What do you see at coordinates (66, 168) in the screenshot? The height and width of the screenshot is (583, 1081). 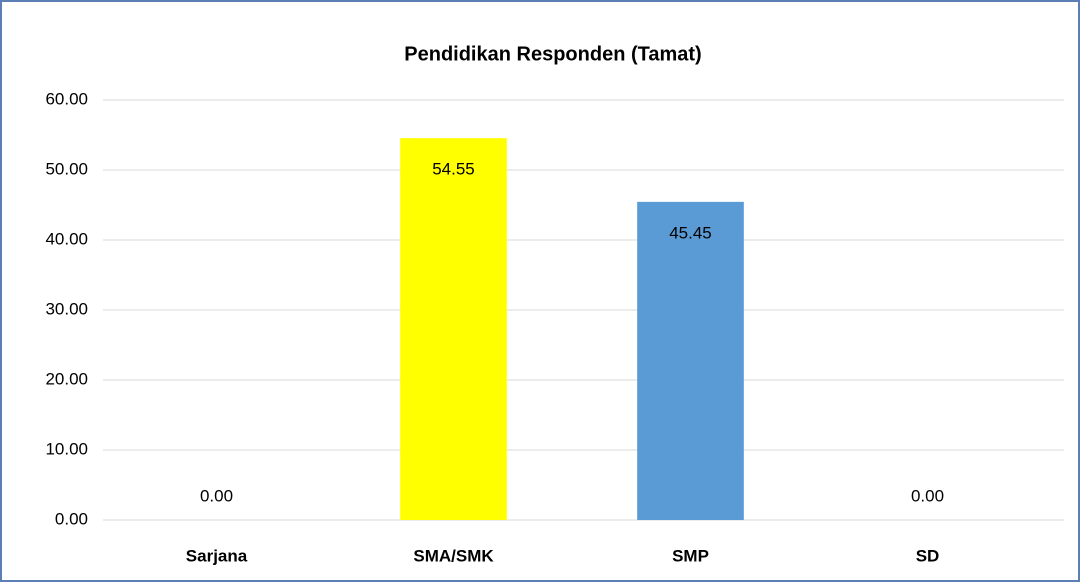 I see `y-tick-label: 50.00` at bounding box center [66, 168].